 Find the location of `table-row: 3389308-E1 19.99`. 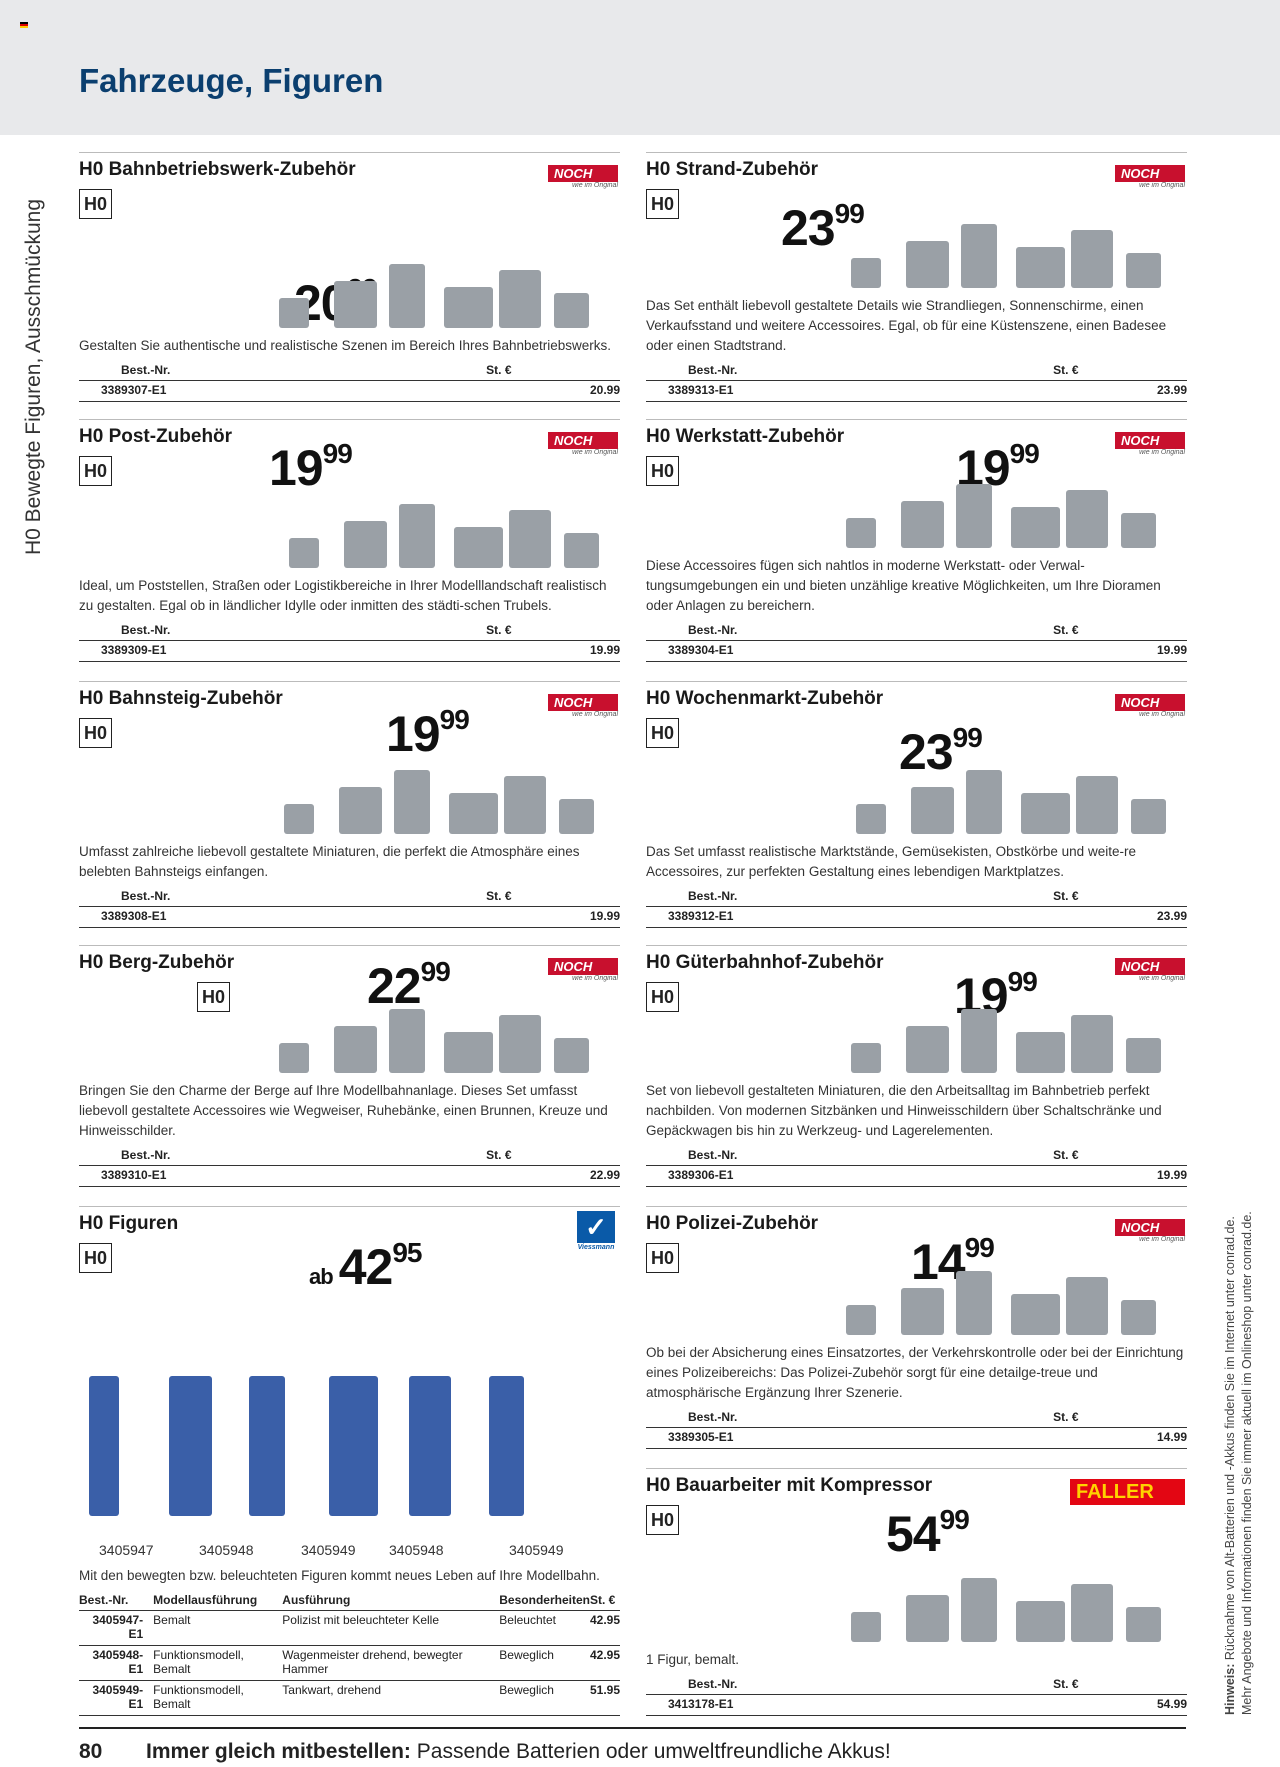

table-row: 3389308-E1 19.99 is located at coordinates (349, 917).